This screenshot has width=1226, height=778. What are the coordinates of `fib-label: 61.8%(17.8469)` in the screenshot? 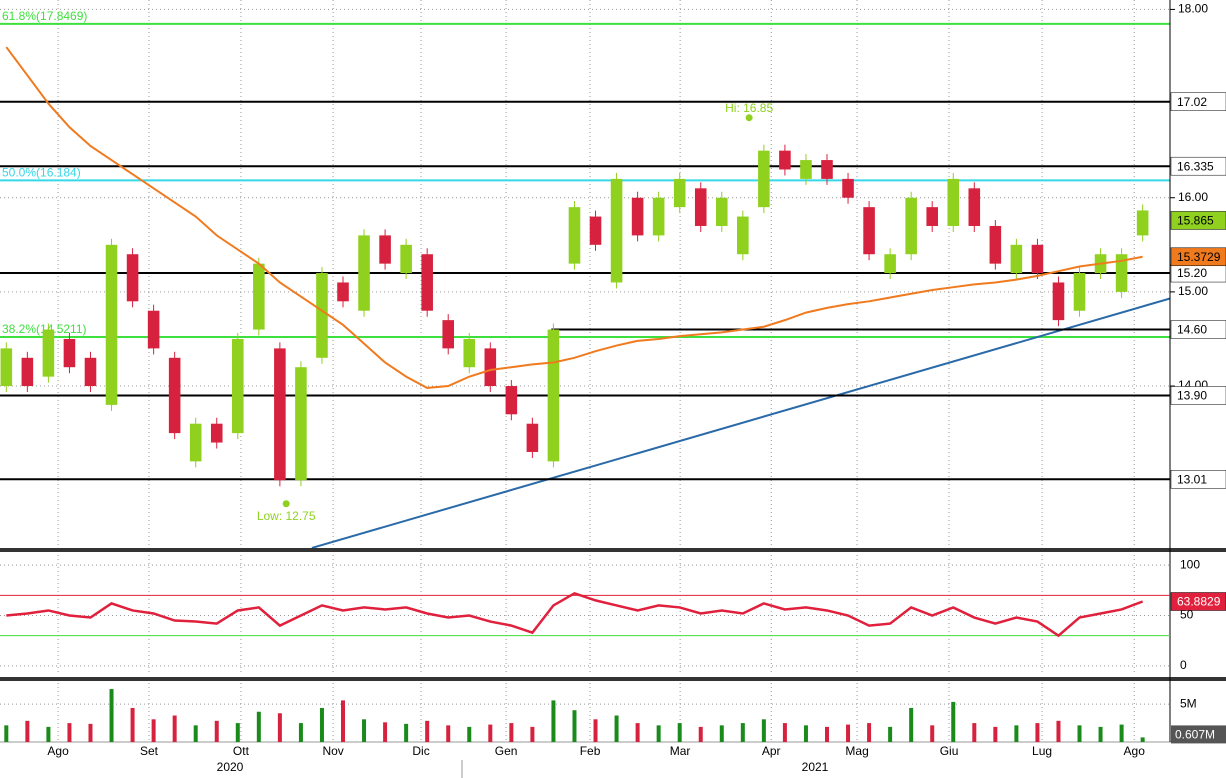 It's located at (44, 16).